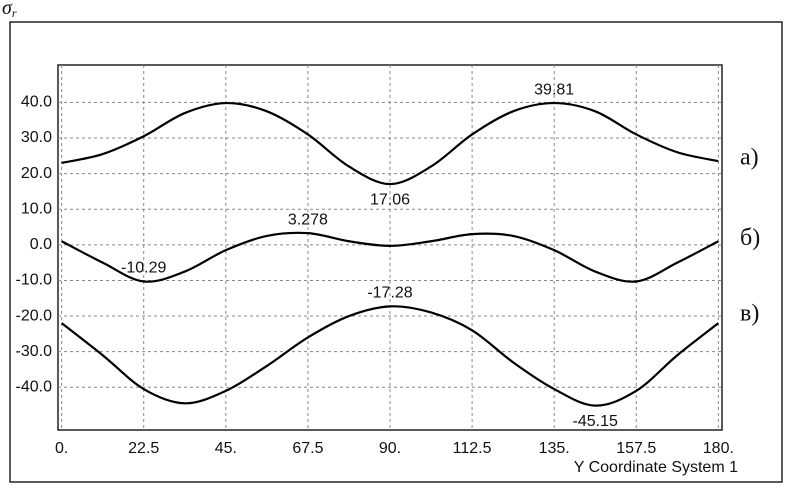  What do you see at coordinates (34, 280) in the screenshot?
I see `y-tick-label: -10.0` at bounding box center [34, 280].